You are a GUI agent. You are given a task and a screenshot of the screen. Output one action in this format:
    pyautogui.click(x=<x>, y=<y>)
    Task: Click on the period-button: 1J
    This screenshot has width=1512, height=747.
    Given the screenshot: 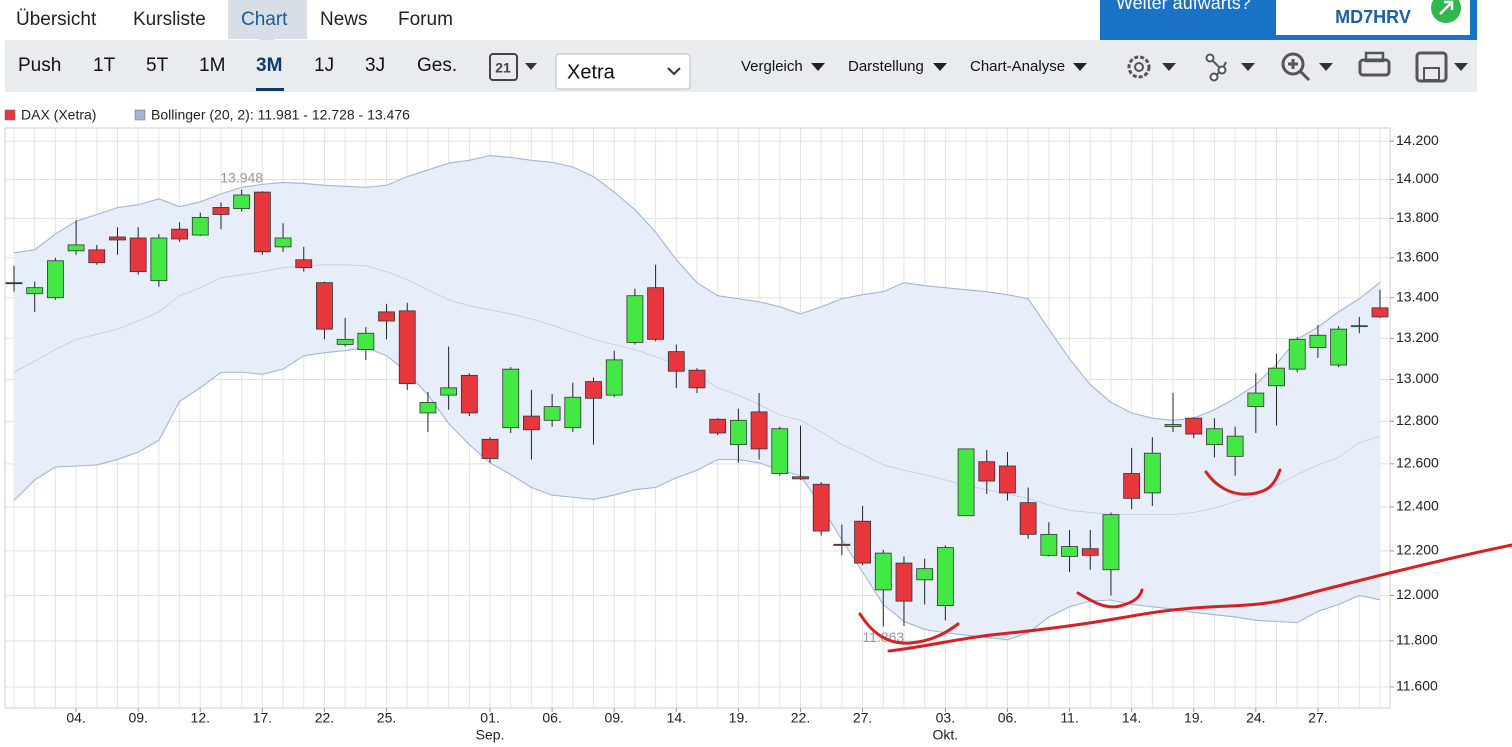 What is the action you would take?
    pyautogui.click(x=324, y=65)
    